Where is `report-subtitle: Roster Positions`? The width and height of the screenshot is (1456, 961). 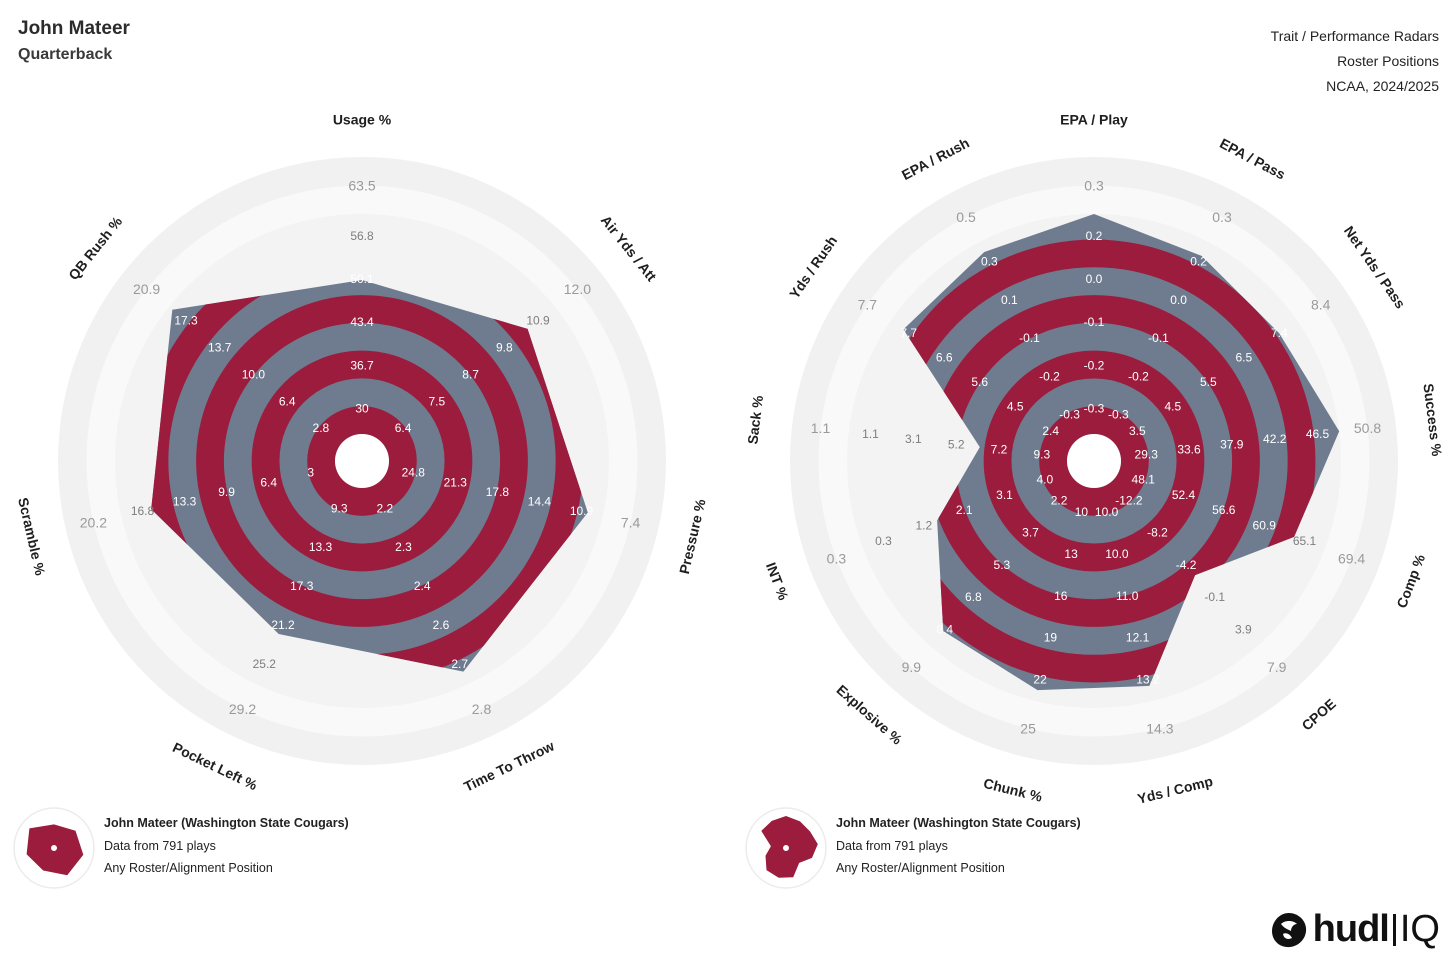 report-subtitle: Roster Positions is located at coordinates (1388, 61).